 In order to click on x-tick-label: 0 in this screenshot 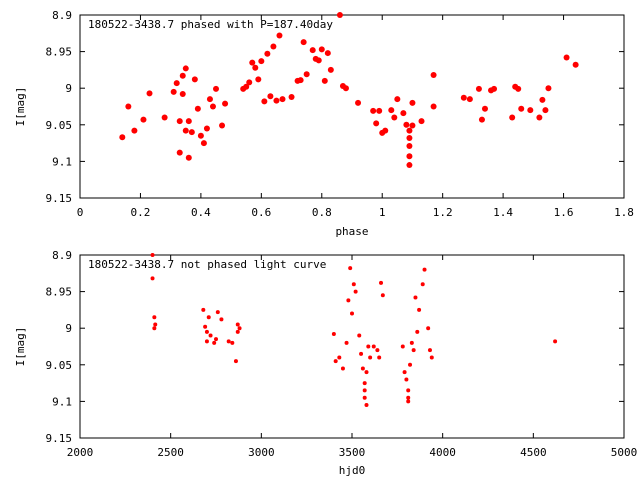, I will do `click(80, 212)`.